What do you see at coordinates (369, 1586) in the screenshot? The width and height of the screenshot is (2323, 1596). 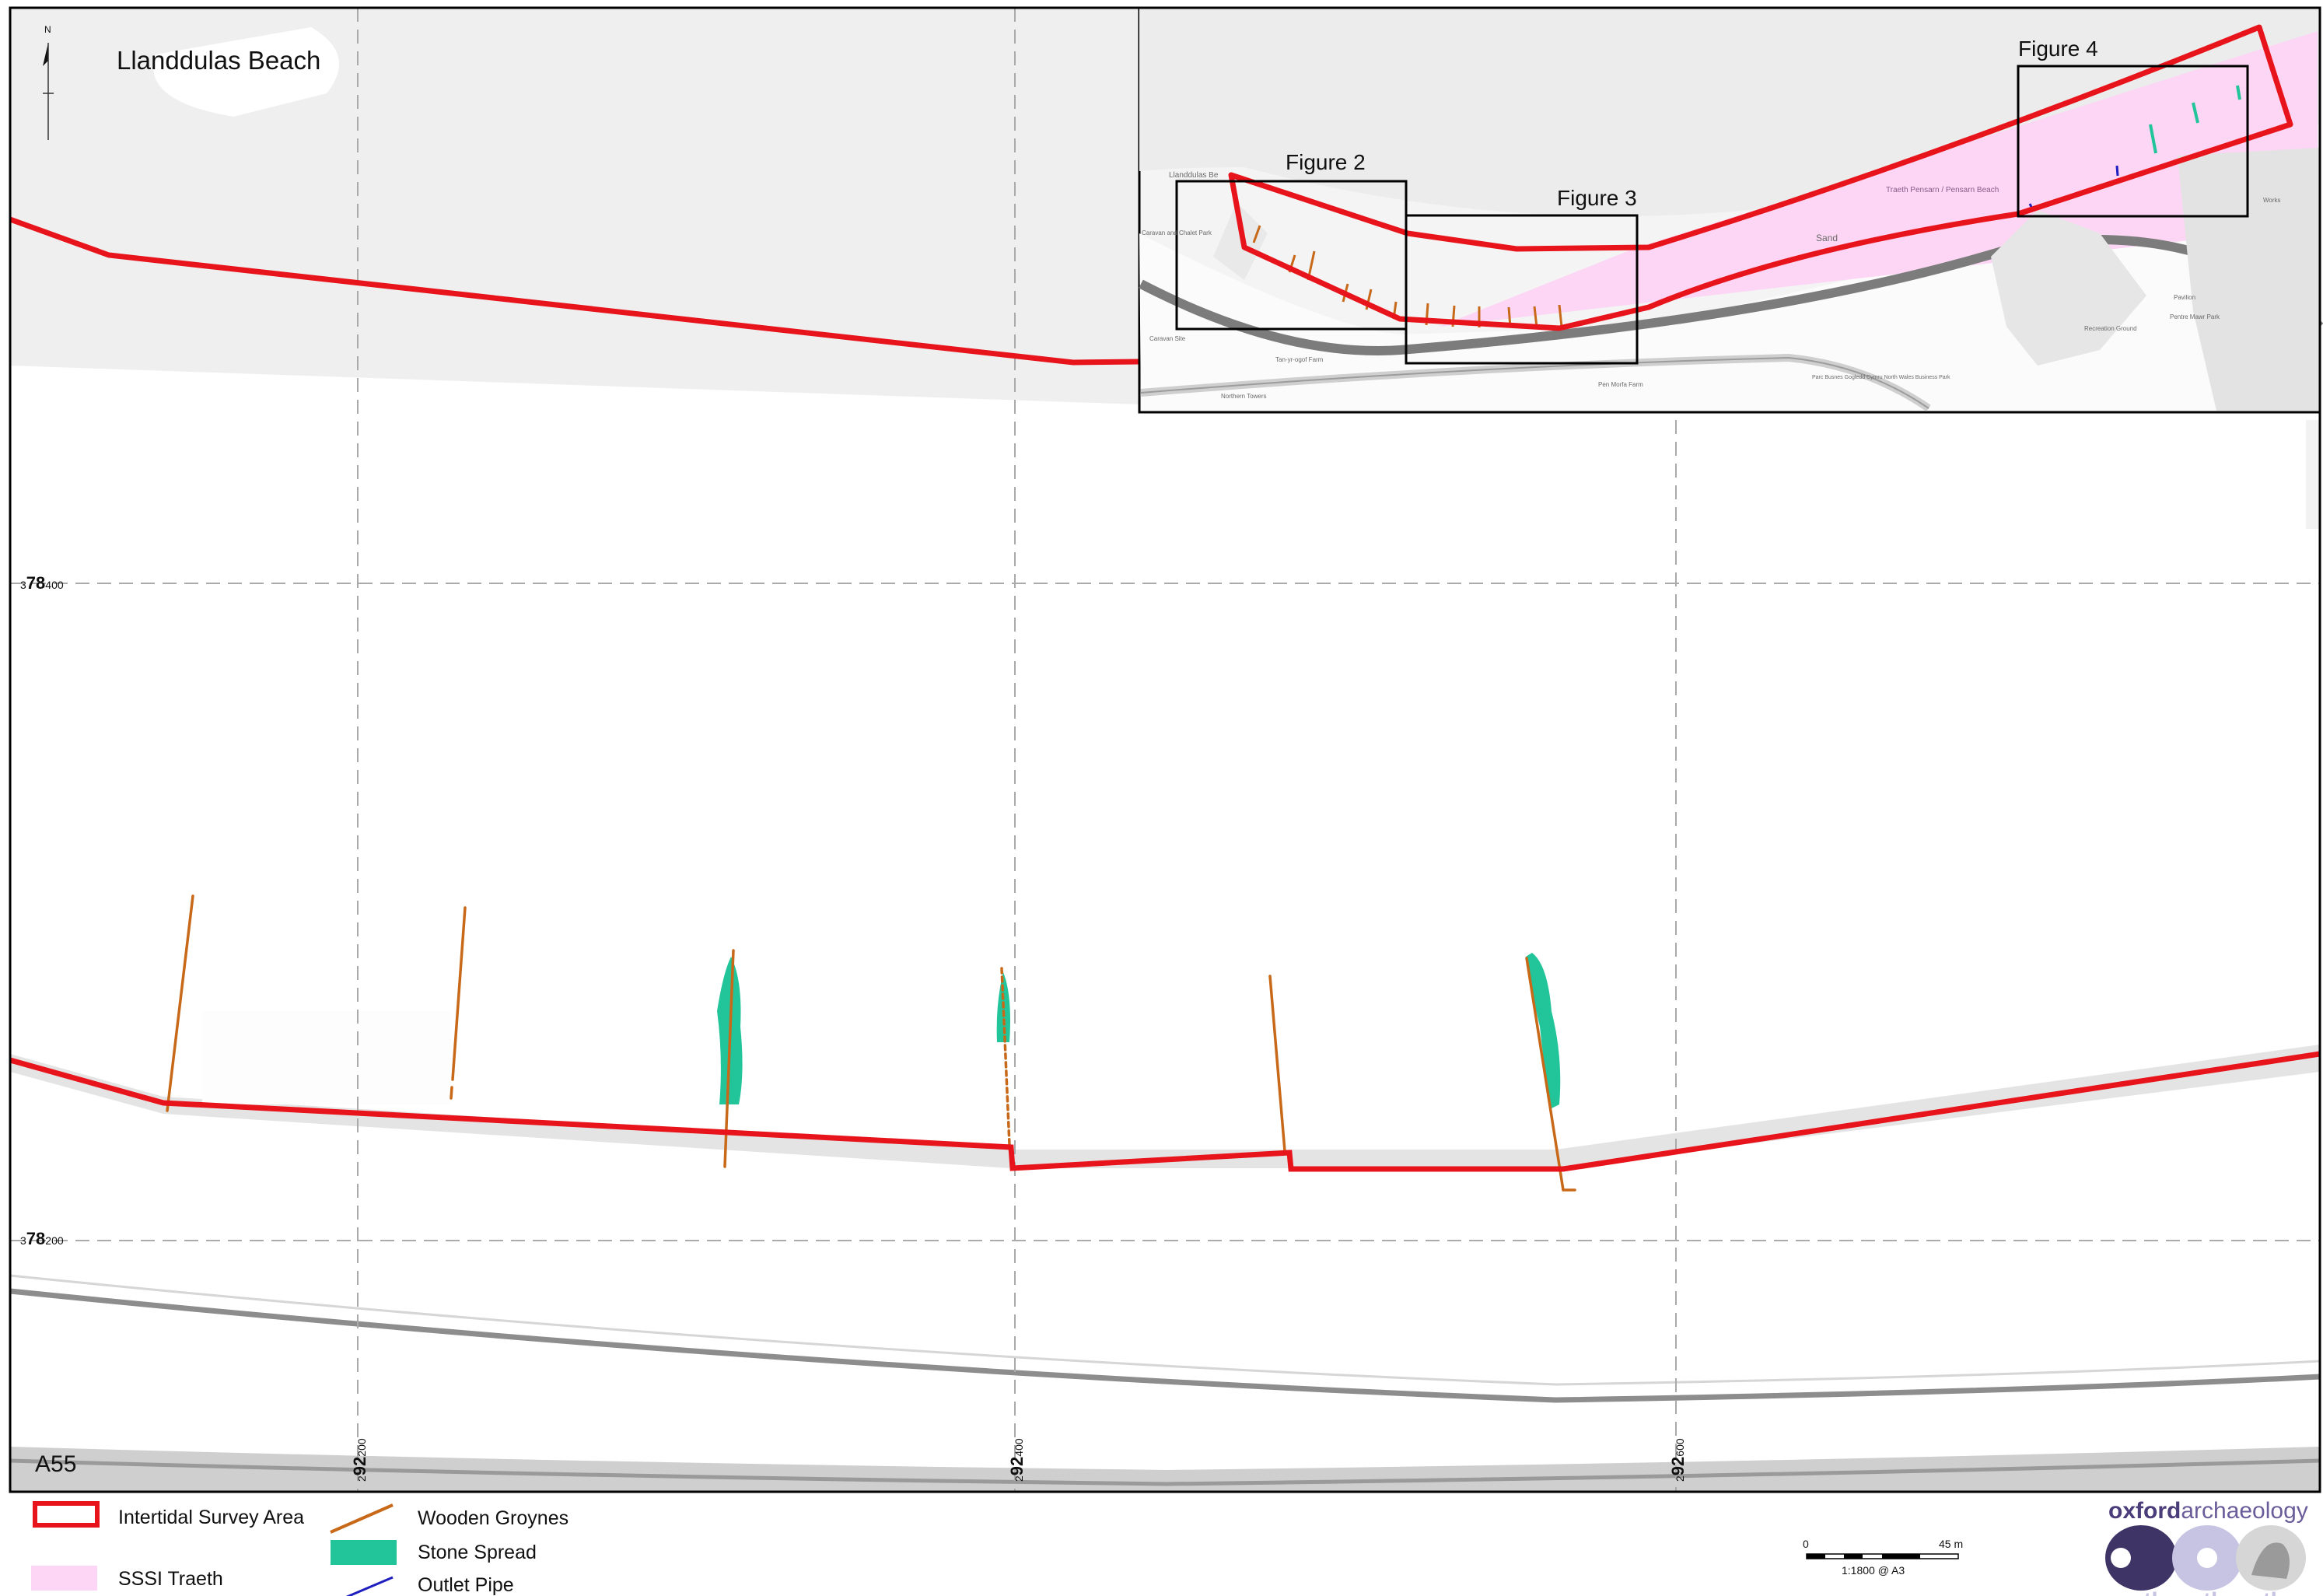 I see `legend-swatch-outlet` at bounding box center [369, 1586].